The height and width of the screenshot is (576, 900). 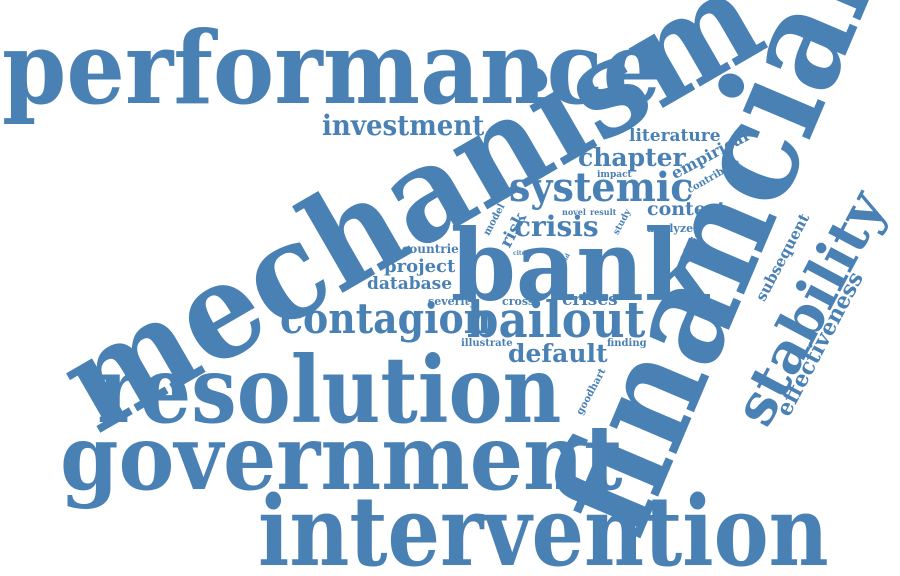 I want to click on word-analyze: analyze, so click(x=670, y=228).